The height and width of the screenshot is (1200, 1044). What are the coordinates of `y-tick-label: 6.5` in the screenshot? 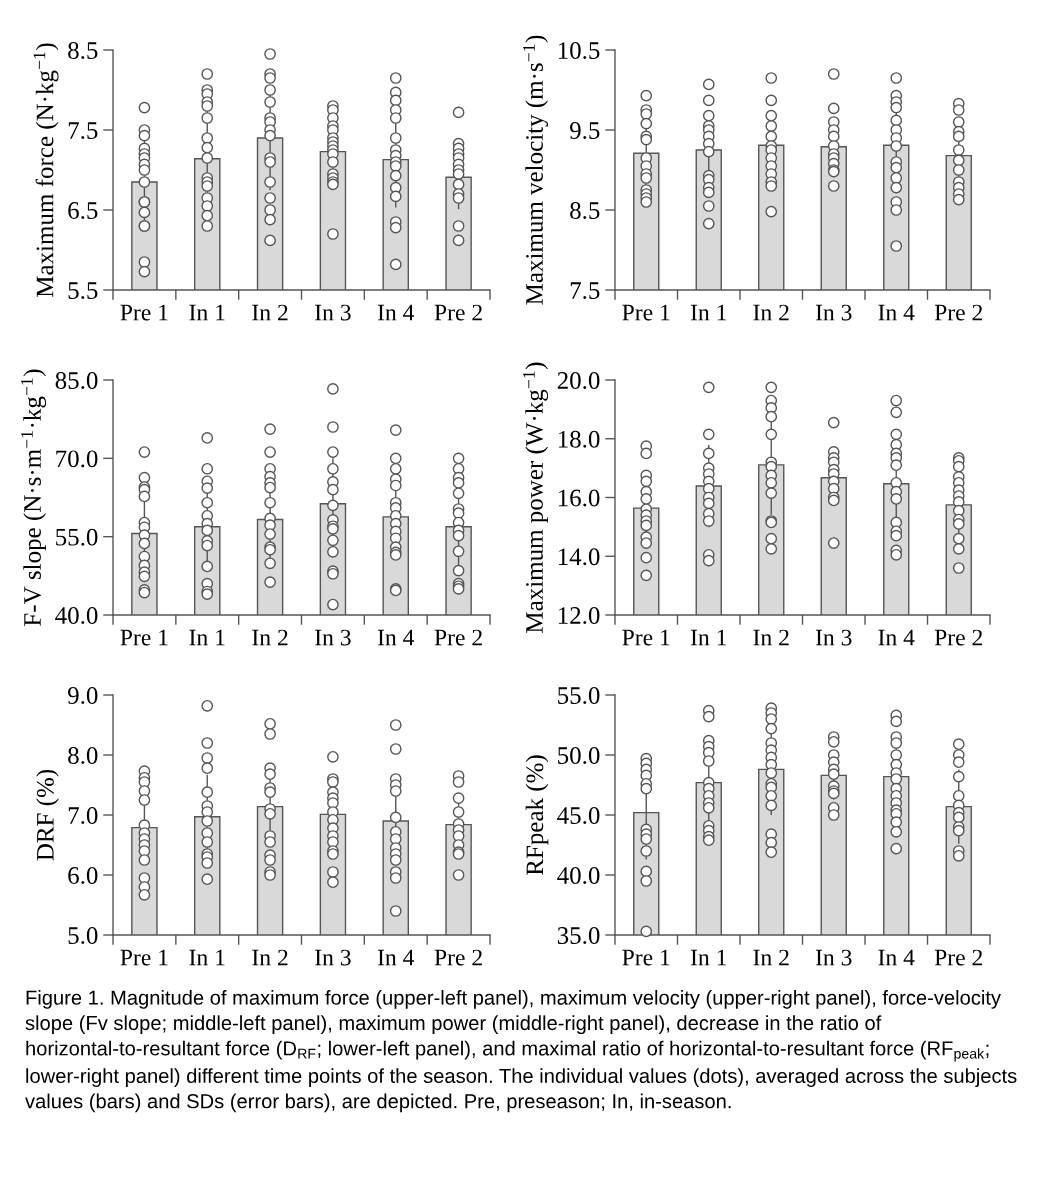 It's located at (83, 211).